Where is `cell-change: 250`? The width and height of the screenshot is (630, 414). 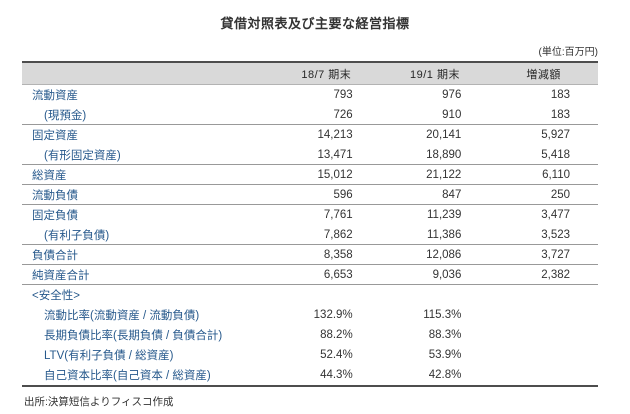 cell-change: 250 is located at coordinates (560, 194).